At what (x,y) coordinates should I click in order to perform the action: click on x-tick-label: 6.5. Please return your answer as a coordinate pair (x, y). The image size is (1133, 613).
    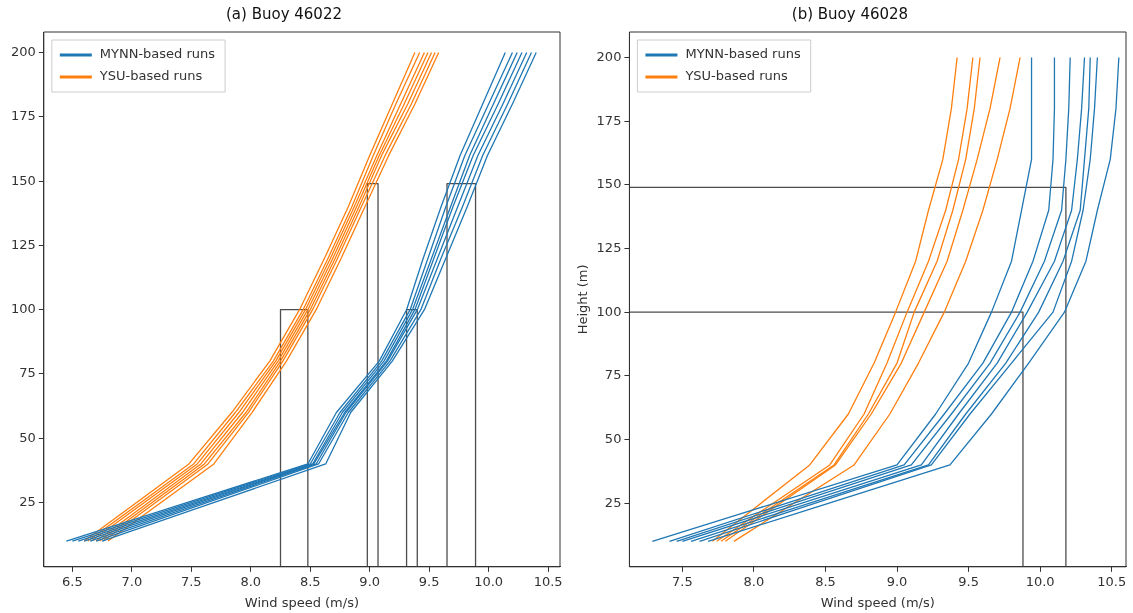
    Looking at the image, I should click on (72, 581).